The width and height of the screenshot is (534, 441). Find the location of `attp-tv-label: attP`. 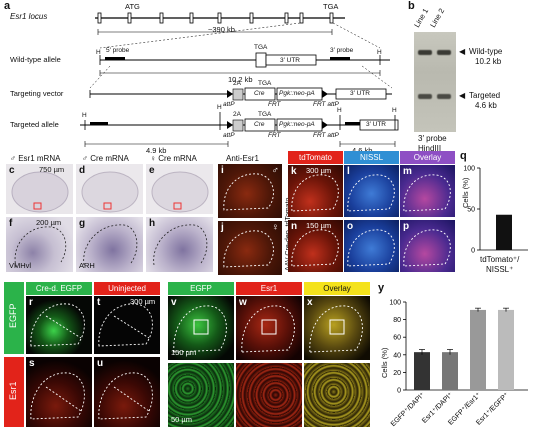

attp-tv-label: attP is located at coordinates (229, 104).